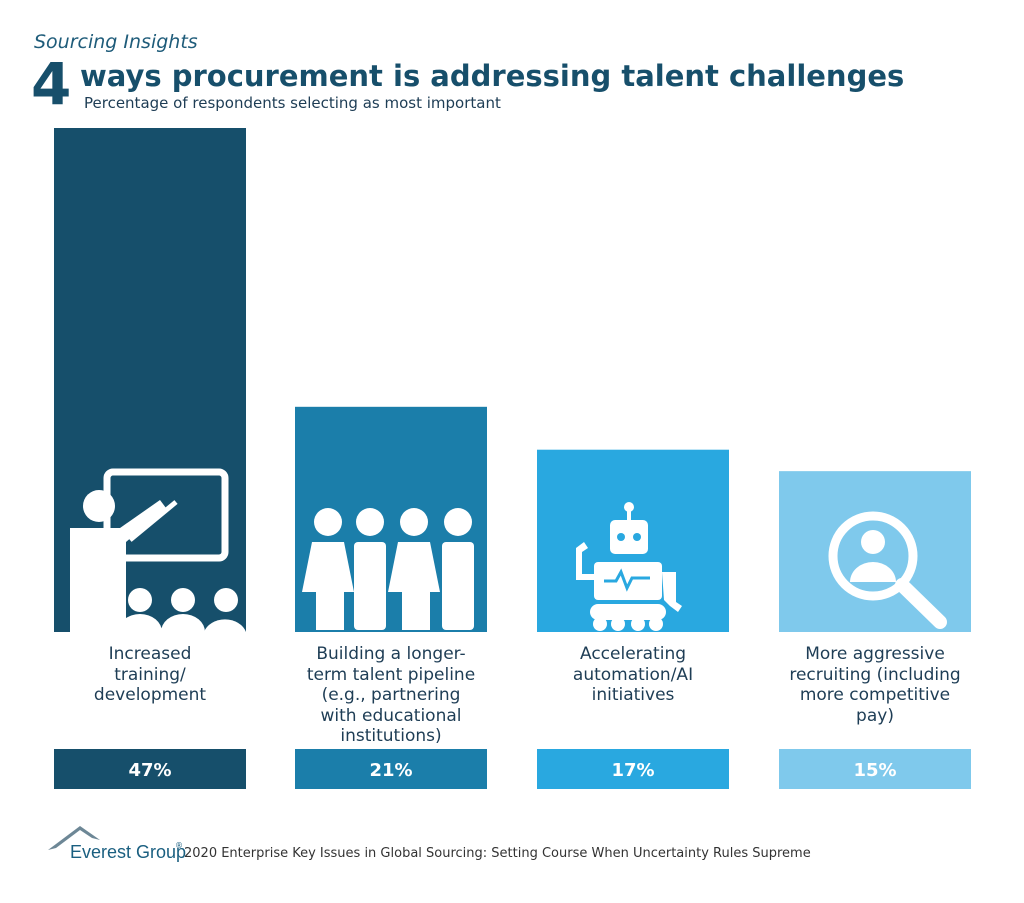  Describe the element at coordinates (629, 566) in the screenshot. I see `robot-icon` at that location.